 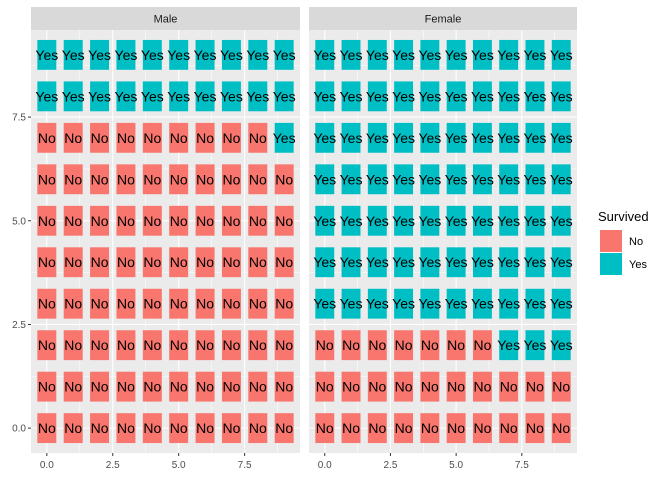 What do you see at coordinates (638, 265) in the screenshot?
I see `legend-label-yes: Yes` at bounding box center [638, 265].